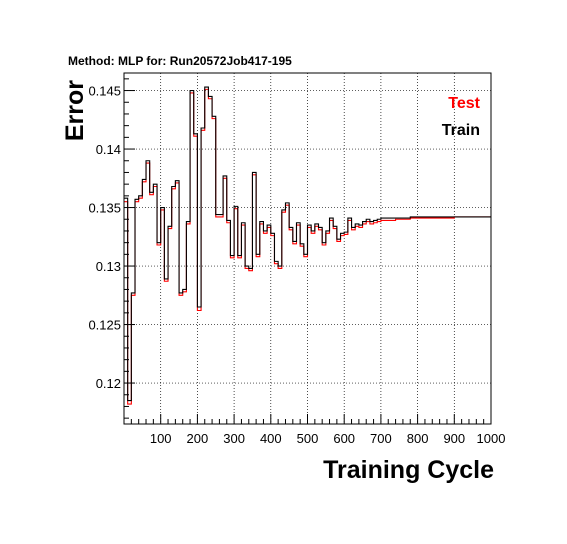 The image size is (567, 544). Describe the element at coordinates (161, 438) in the screenshot. I see `x-tick-label: 100` at that location.